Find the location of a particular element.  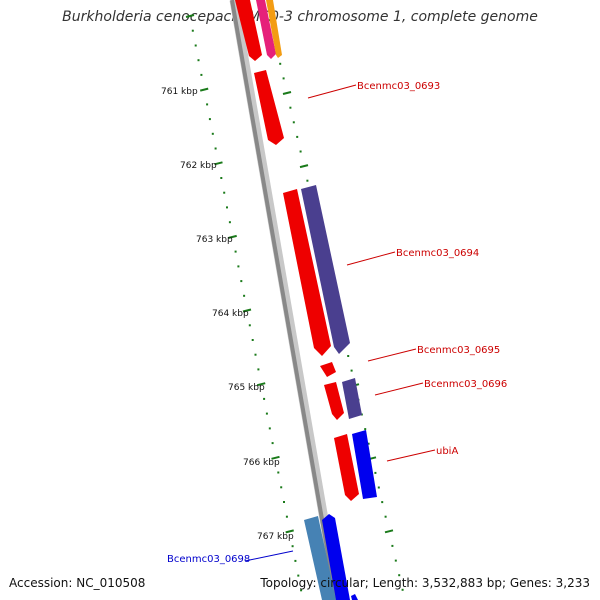

gene-arrow-bcenmc03-0698-blue is located at coordinates (336, 557).